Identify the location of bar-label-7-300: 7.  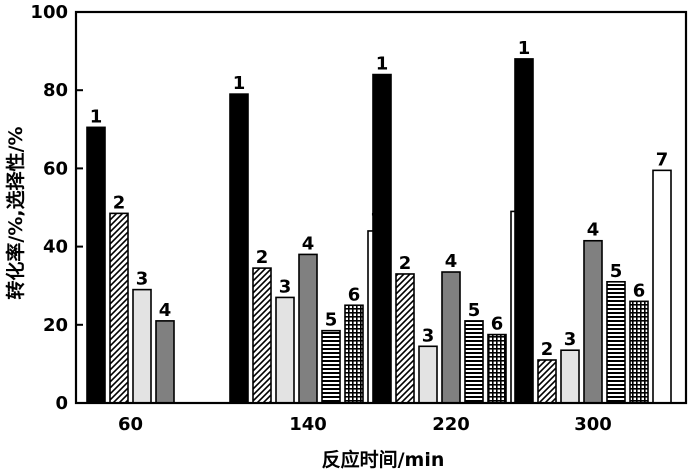
(662, 159).